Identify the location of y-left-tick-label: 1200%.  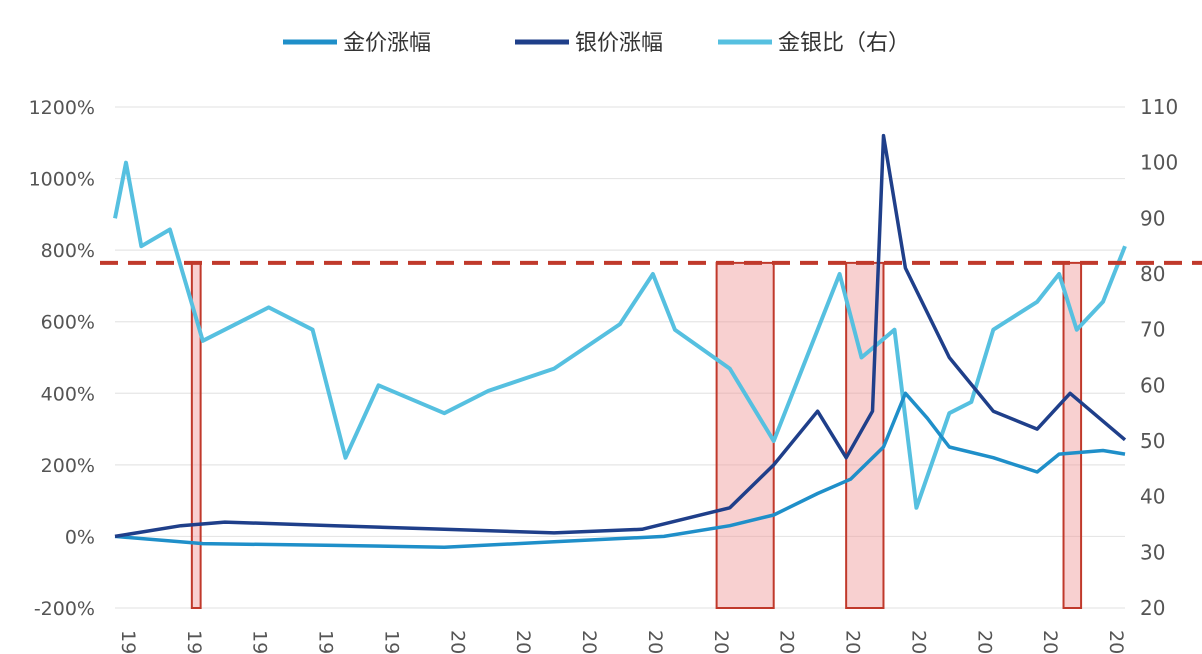
(62, 108).